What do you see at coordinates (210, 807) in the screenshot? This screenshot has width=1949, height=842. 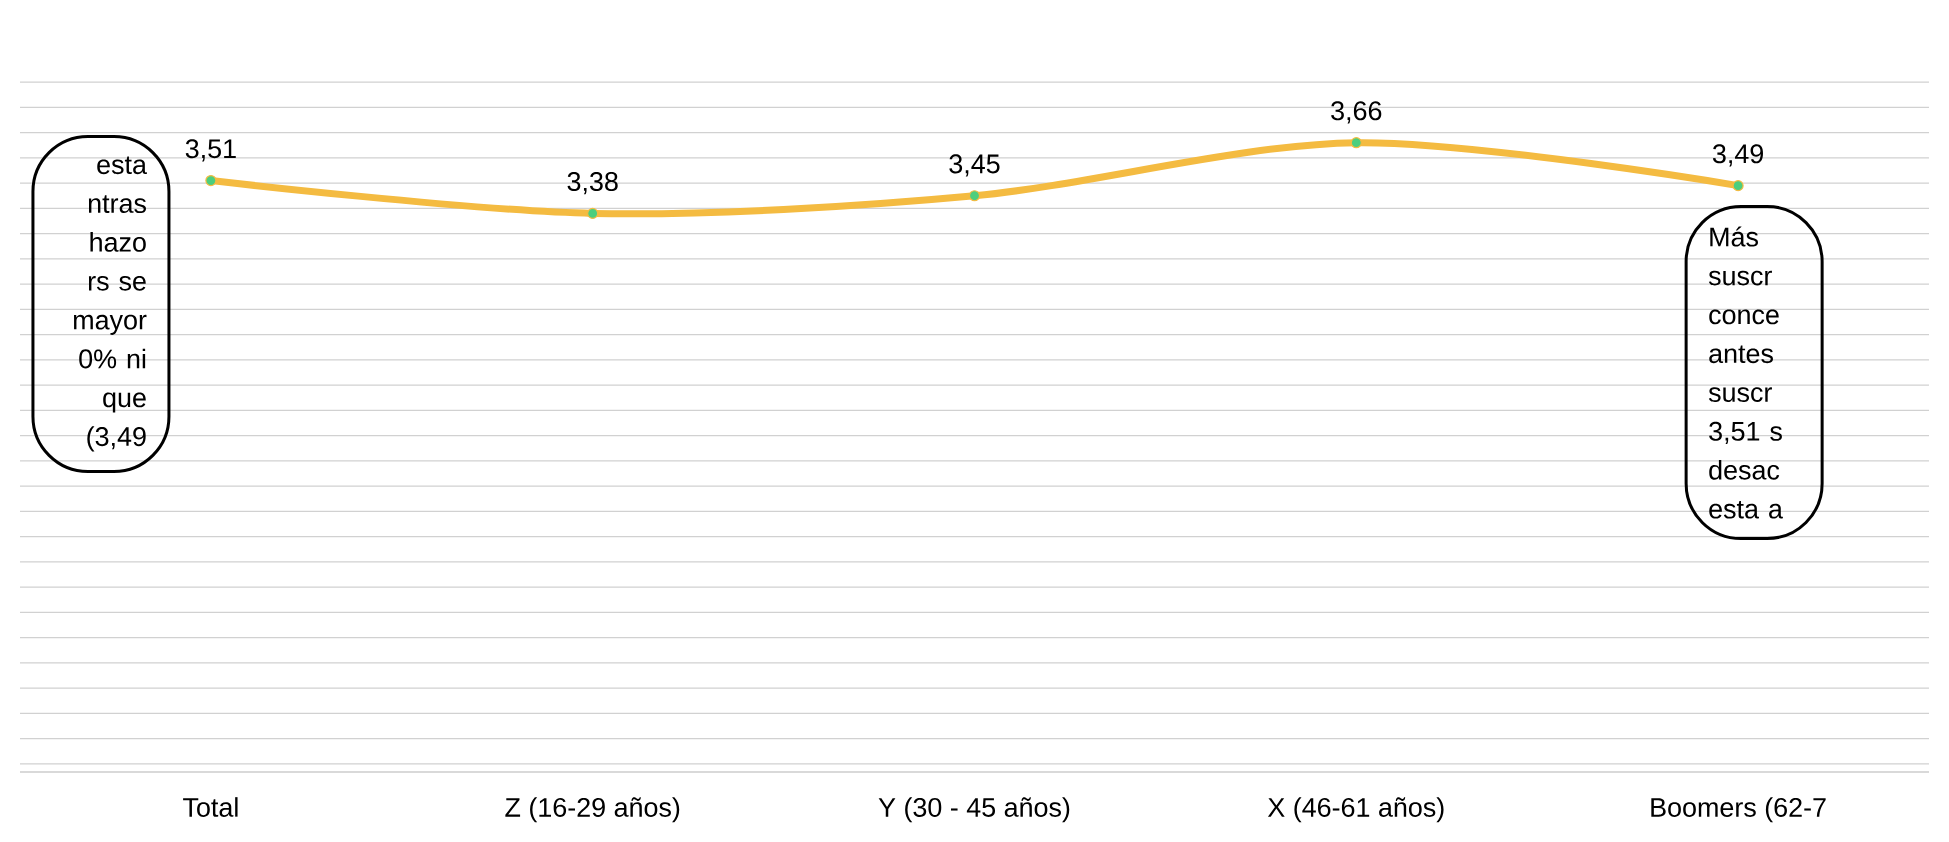 I see `x-tick-label: Total` at bounding box center [210, 807].